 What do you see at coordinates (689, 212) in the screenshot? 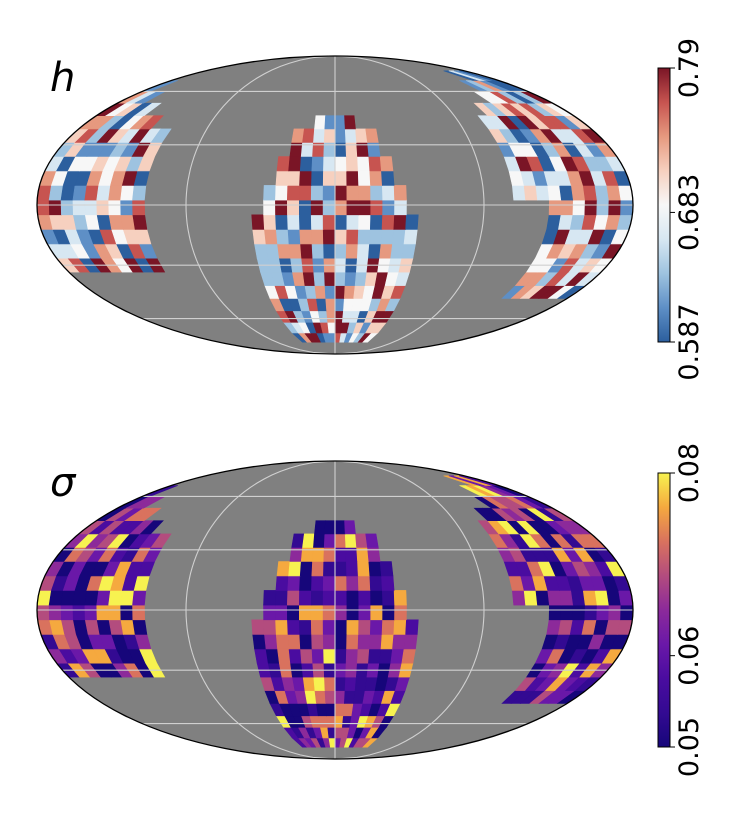
I see `colorbar-tick-label: 0.683` at bounding box center [689, 212].